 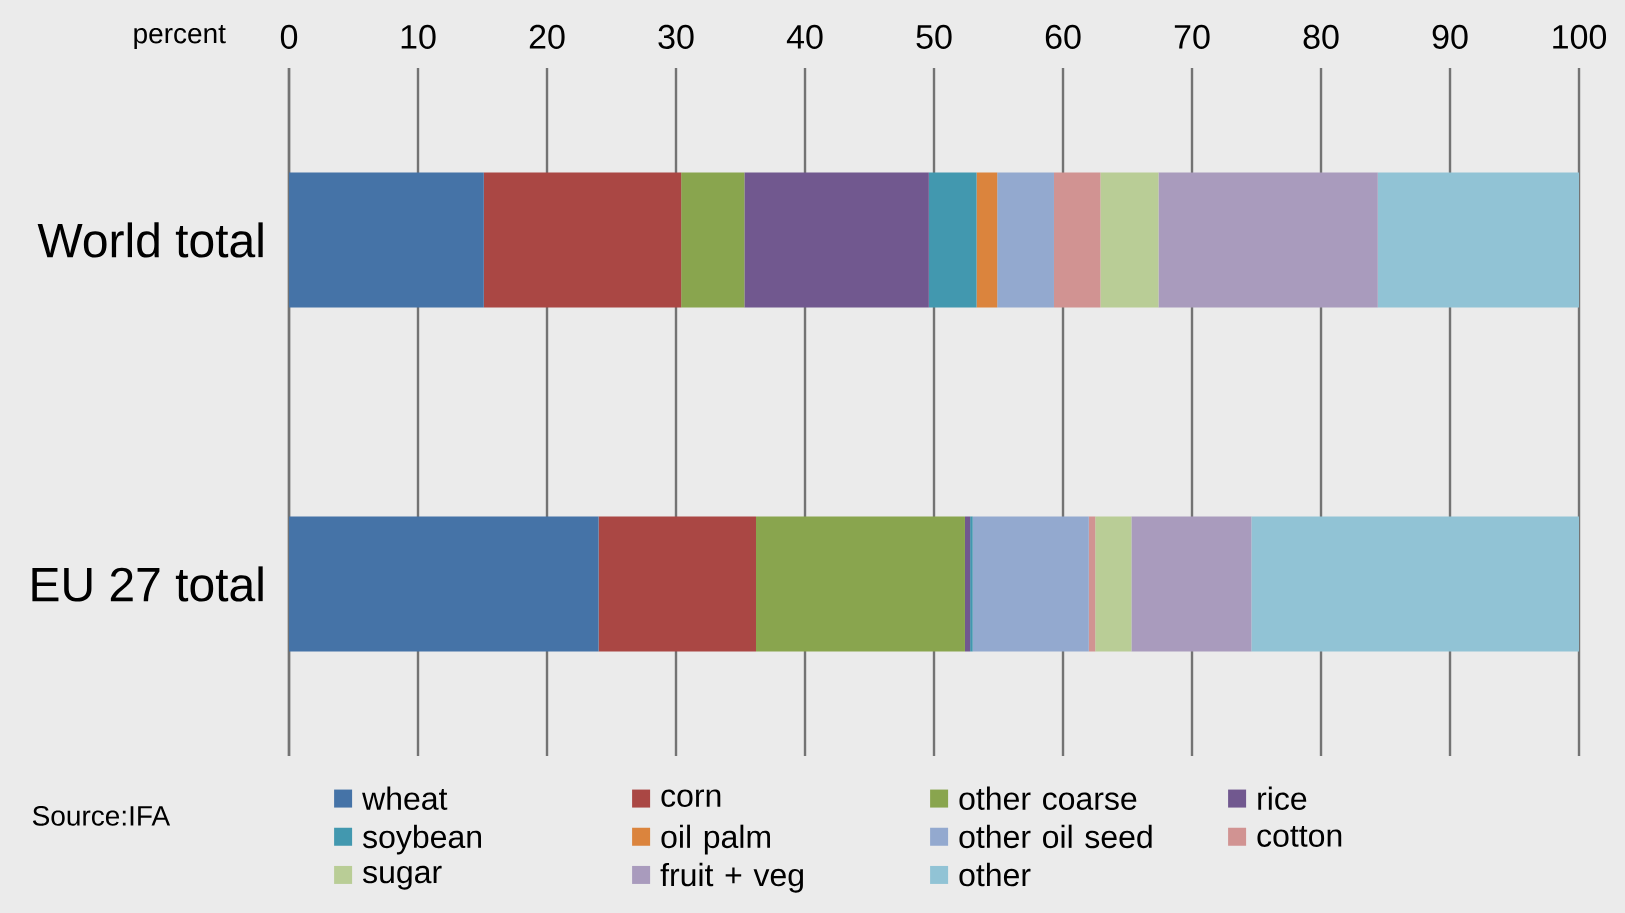 What do you see at coordinates (676, 36) in the screenshot?
I see `x-tick-label: 30` at bounding box center [676, 36].